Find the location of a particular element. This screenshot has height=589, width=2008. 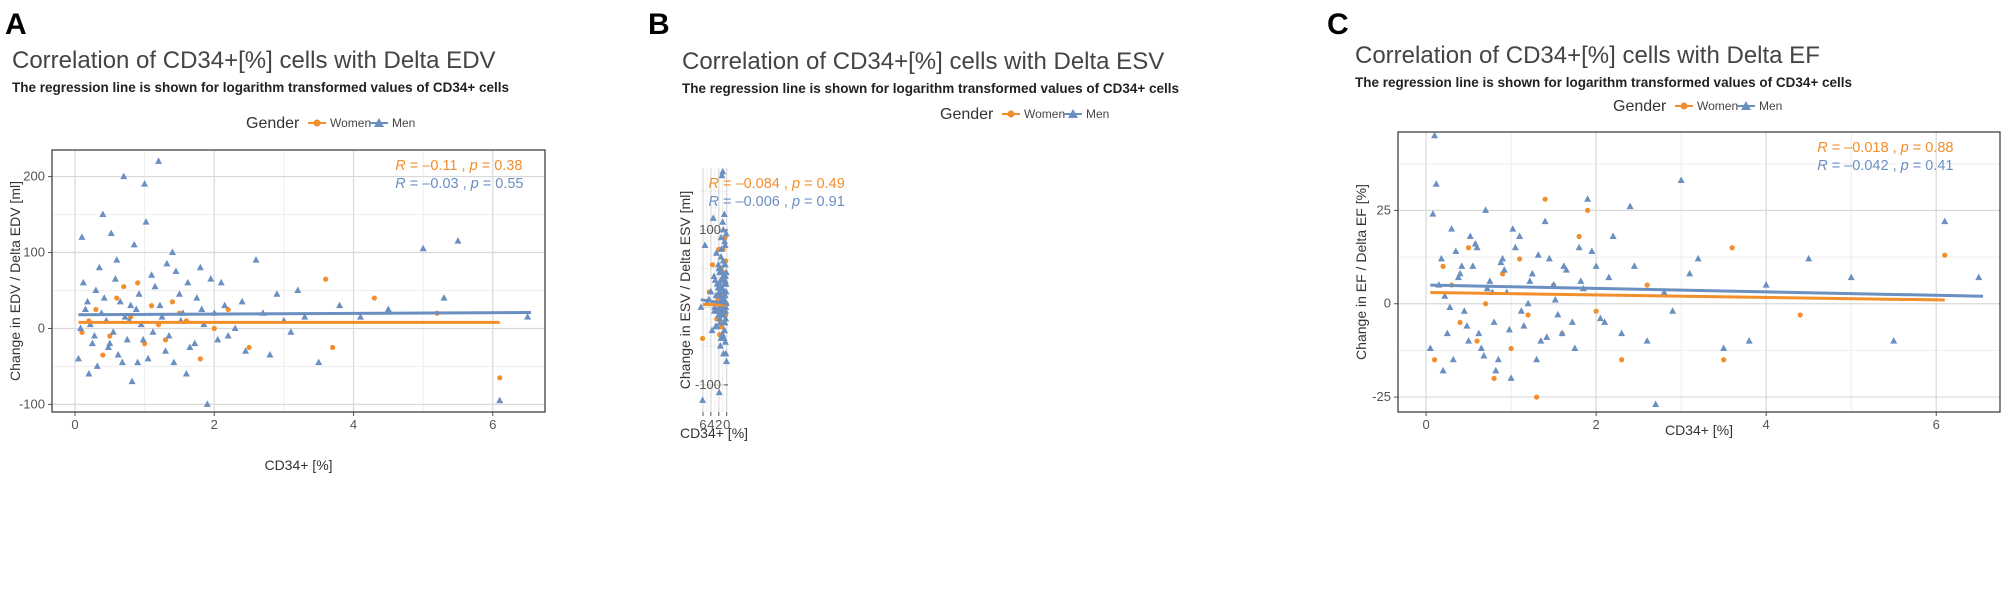

panel-letter: B is located at coordinates (659, 24).